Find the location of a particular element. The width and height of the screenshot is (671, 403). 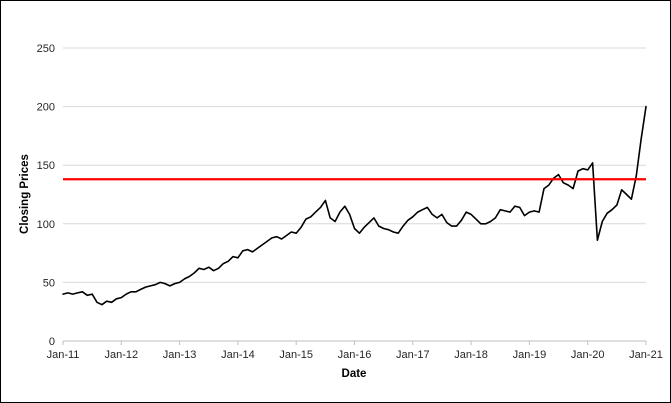

x-tick-label: Jan-19 is located at coordinates (530, 355).